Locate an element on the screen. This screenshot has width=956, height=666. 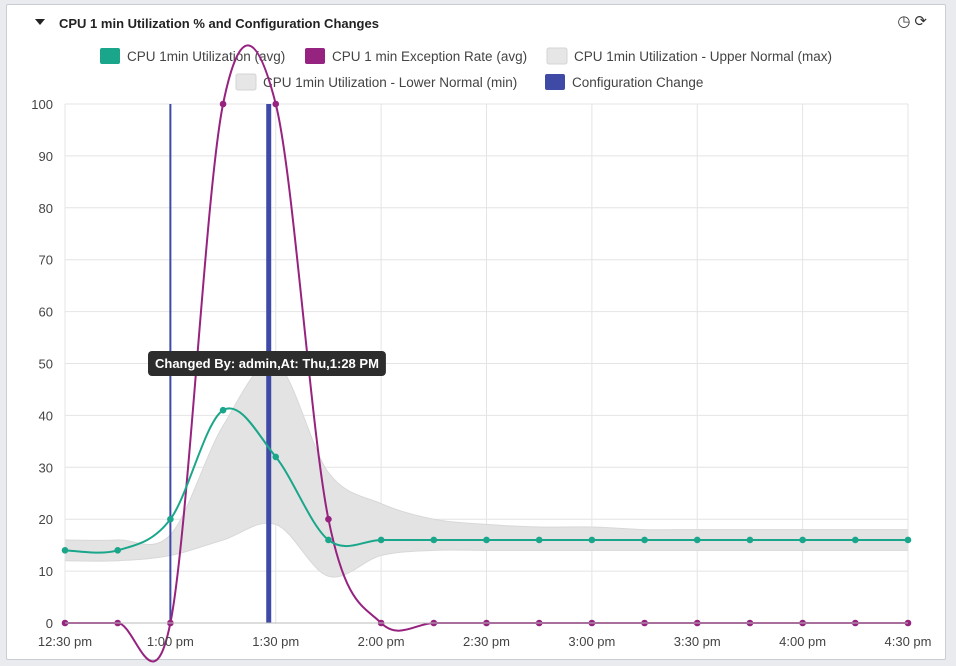
header-icons: ◷ ⟳ is located at coordinates (912, 21).